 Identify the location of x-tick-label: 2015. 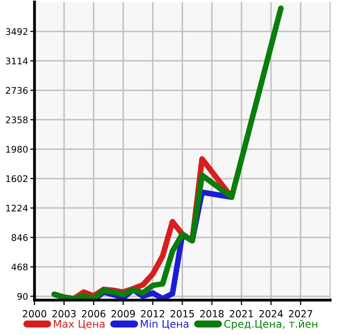
(182, 314).